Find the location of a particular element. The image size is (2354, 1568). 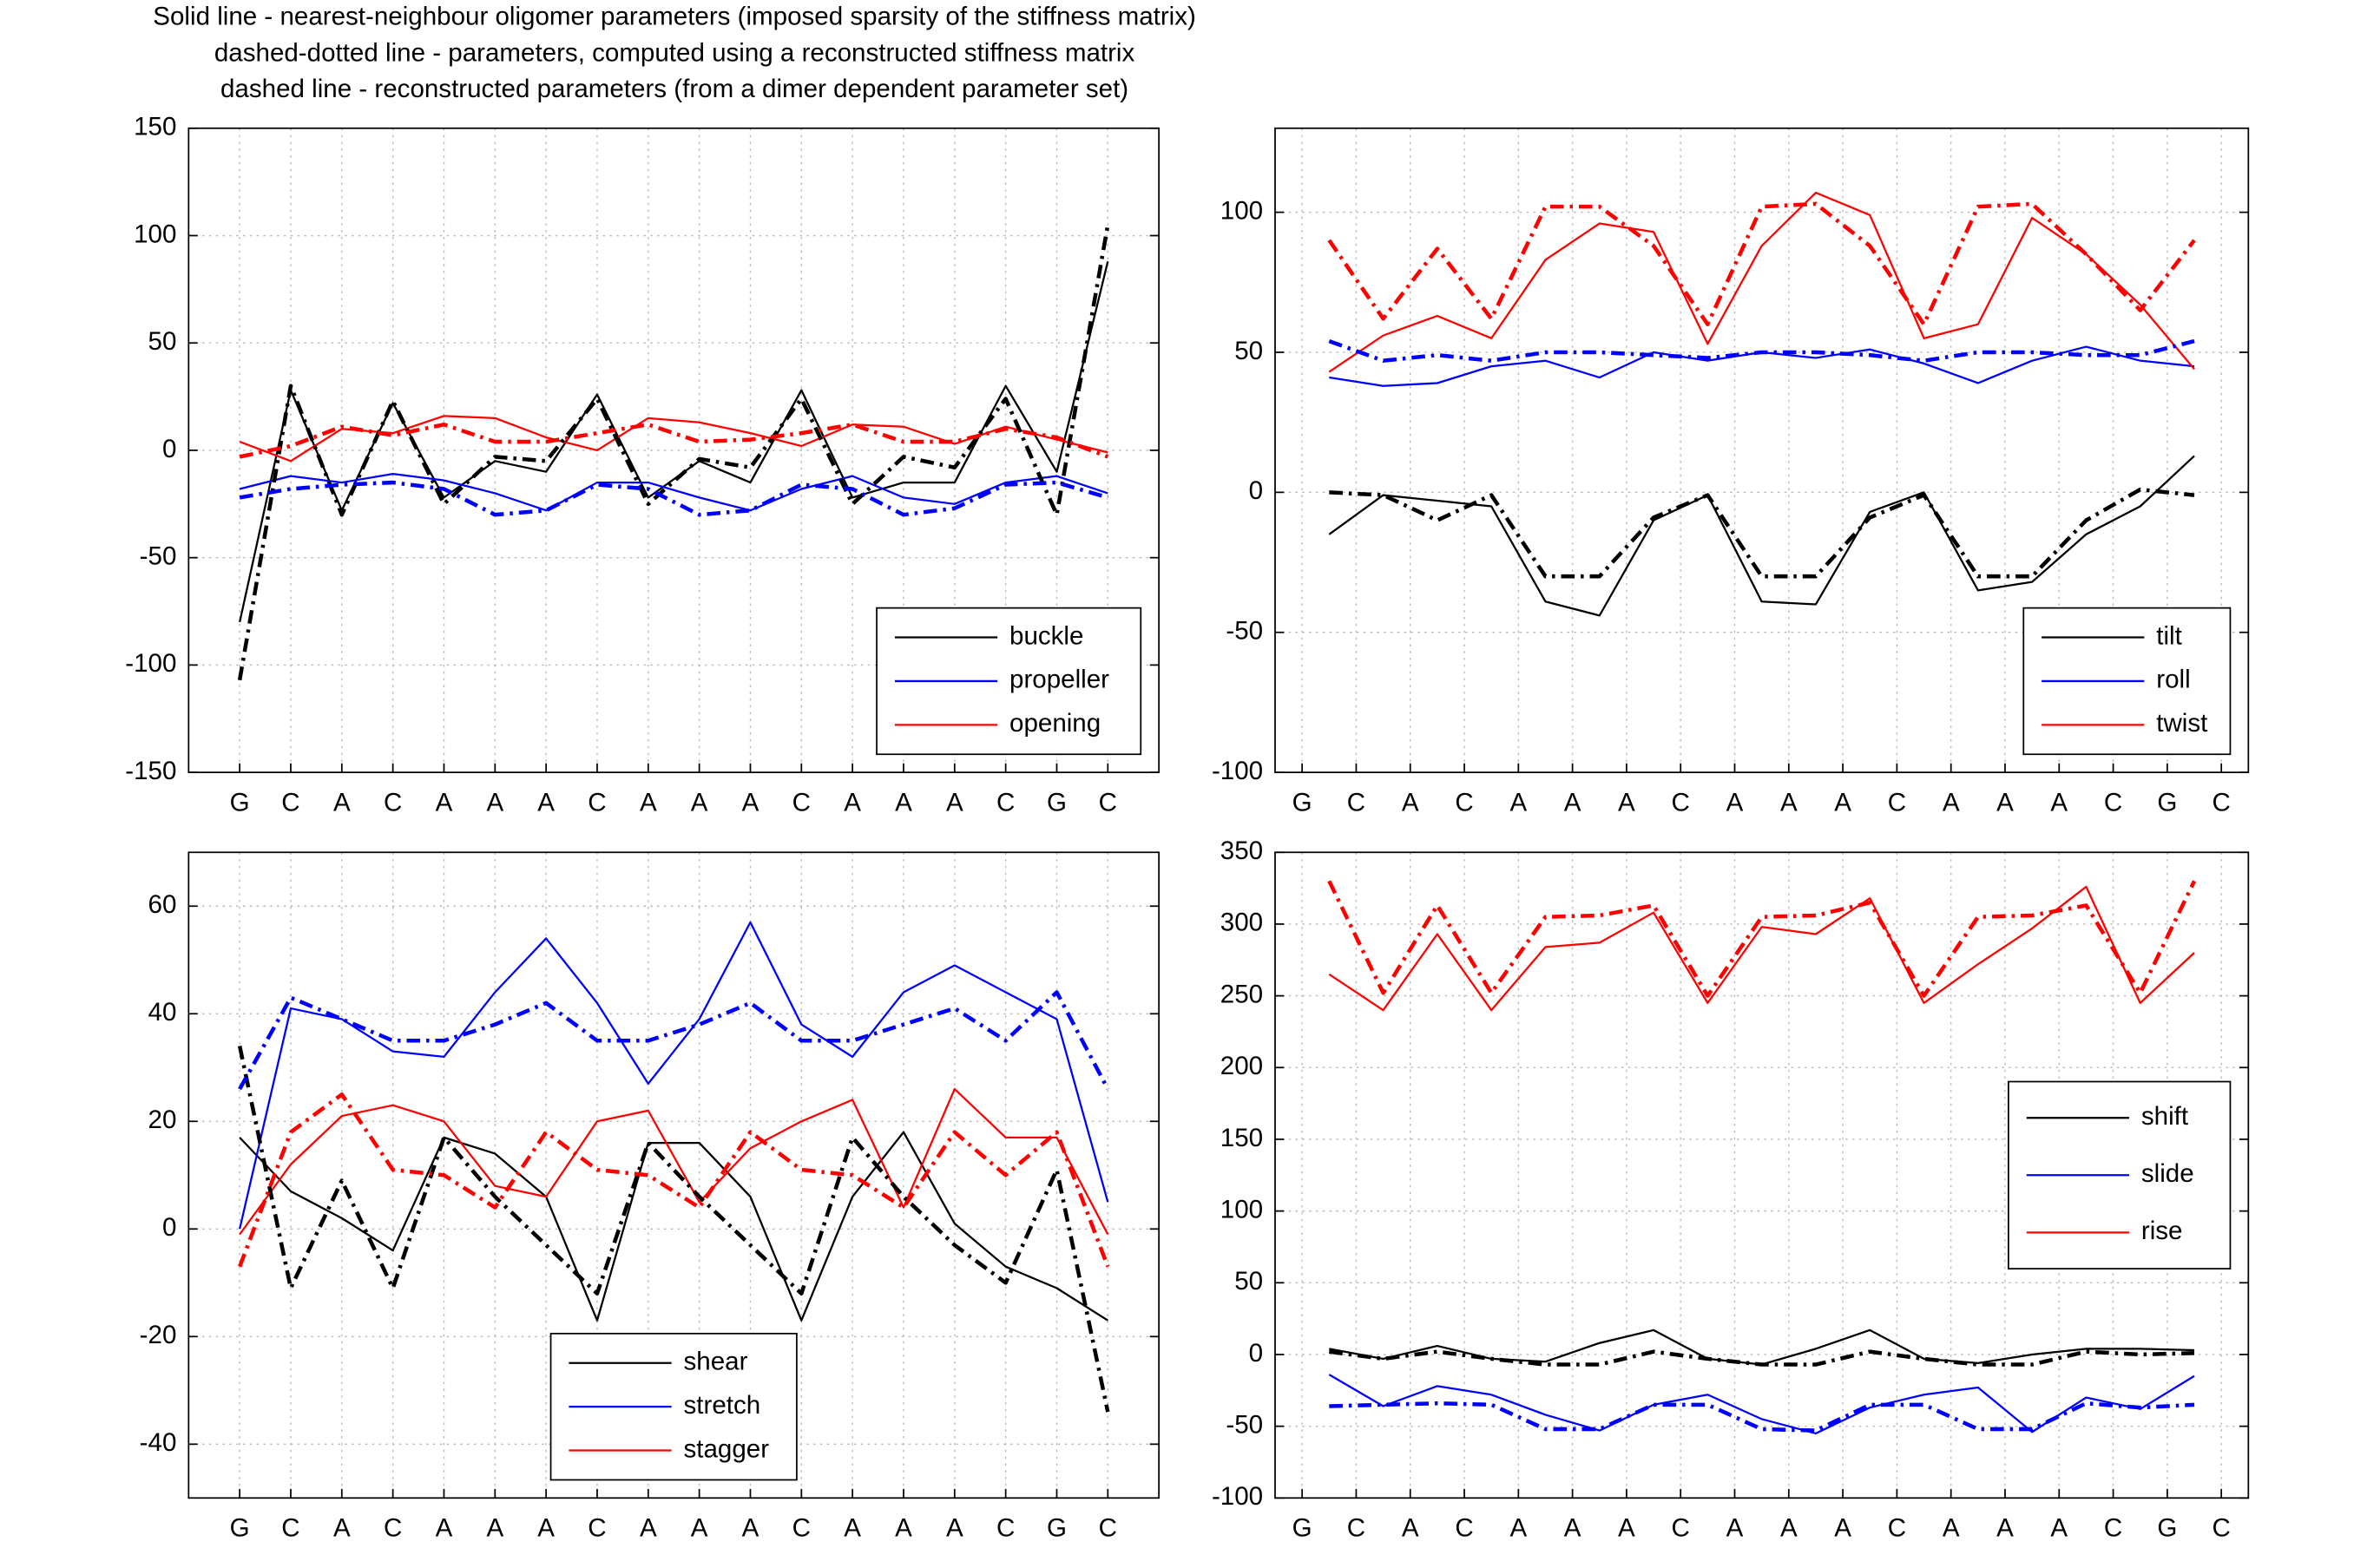

legend-label: slide is located at coordinates (2167, 1173).